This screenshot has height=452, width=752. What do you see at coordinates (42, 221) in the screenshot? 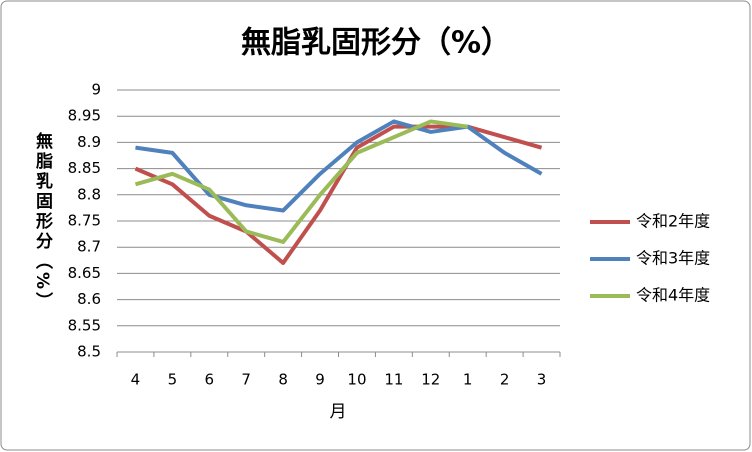
I see `y-axis-label: 無脂乳固形分（%）` at bounding box center [42, 221].